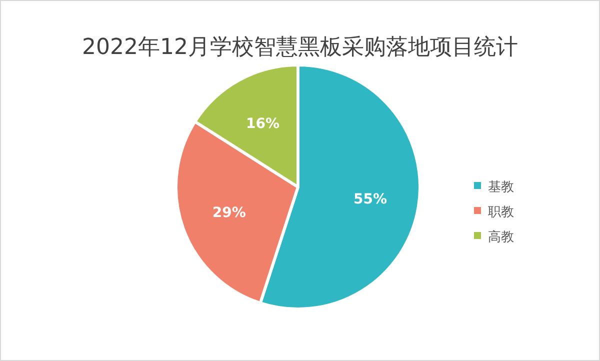  What do you see at coordinates (501, 237) in the screenshot?
I see `legend-label: 高教` at bounding box center [501, 237].